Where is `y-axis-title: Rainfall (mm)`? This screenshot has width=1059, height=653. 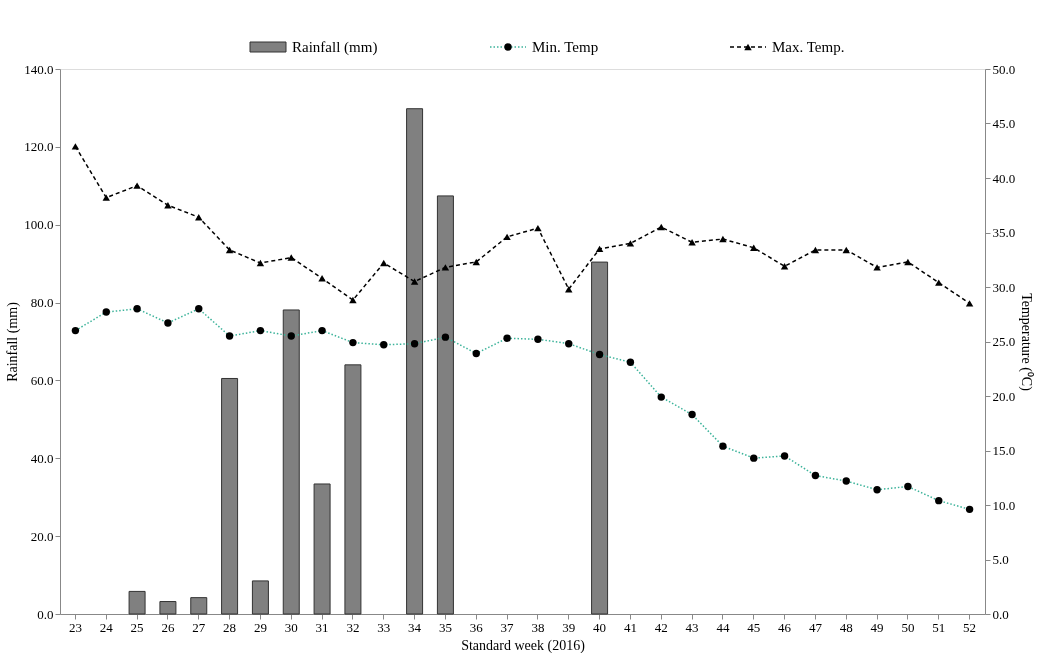
y-axis-title: Rainfall (mm) is located at coordinates (13, 341).